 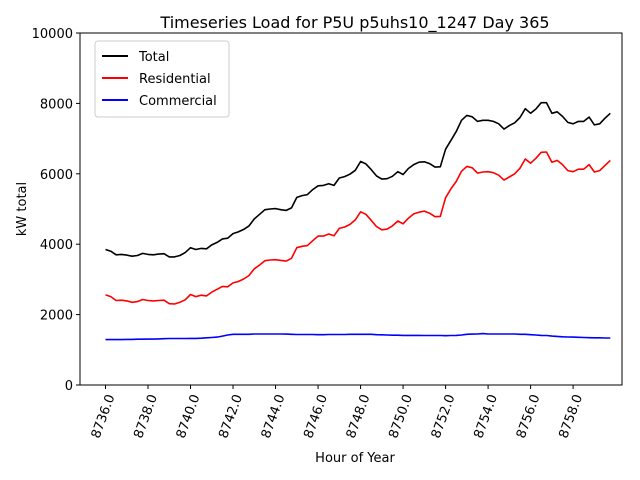 I want to click on y-tick-label: 2000, so click(x=56, y=316).